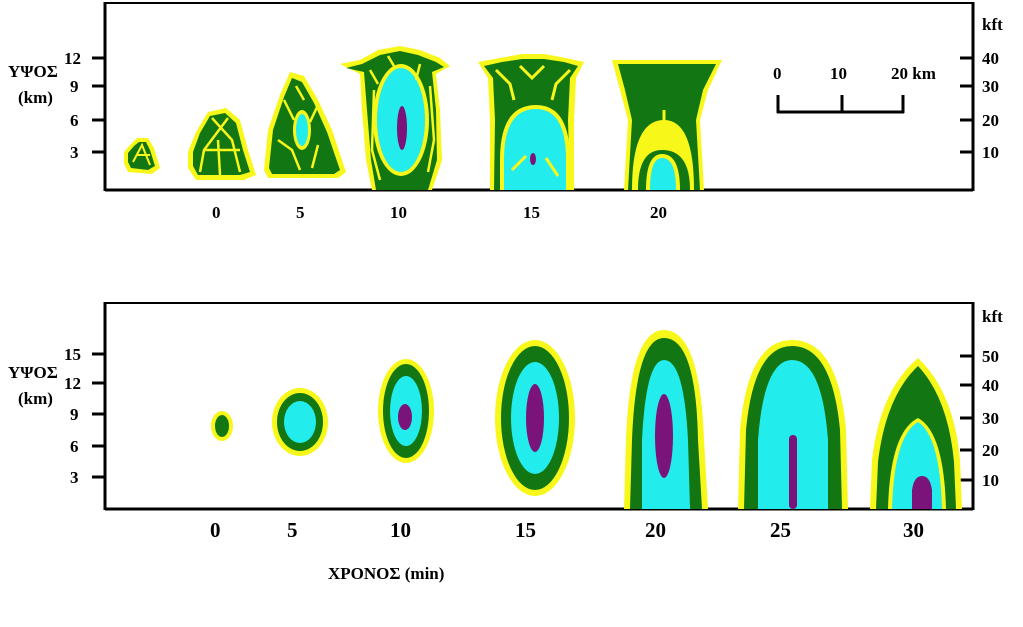  Describe the element at coordinates (531, 212) in the screenshot. I see `top-x-tick-15: 15` at that location.